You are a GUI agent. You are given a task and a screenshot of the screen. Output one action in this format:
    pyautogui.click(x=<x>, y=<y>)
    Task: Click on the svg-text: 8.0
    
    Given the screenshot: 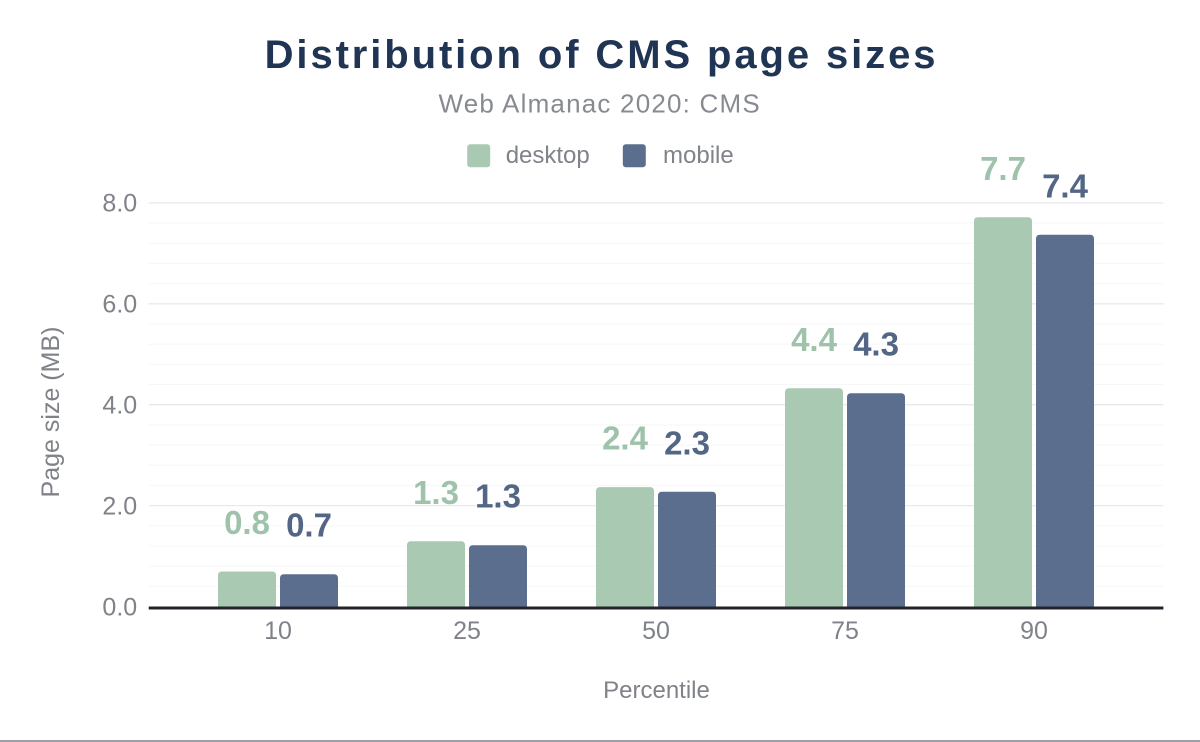 What is the action you would take?
    pyautogui.click(x=119, y=204)
    